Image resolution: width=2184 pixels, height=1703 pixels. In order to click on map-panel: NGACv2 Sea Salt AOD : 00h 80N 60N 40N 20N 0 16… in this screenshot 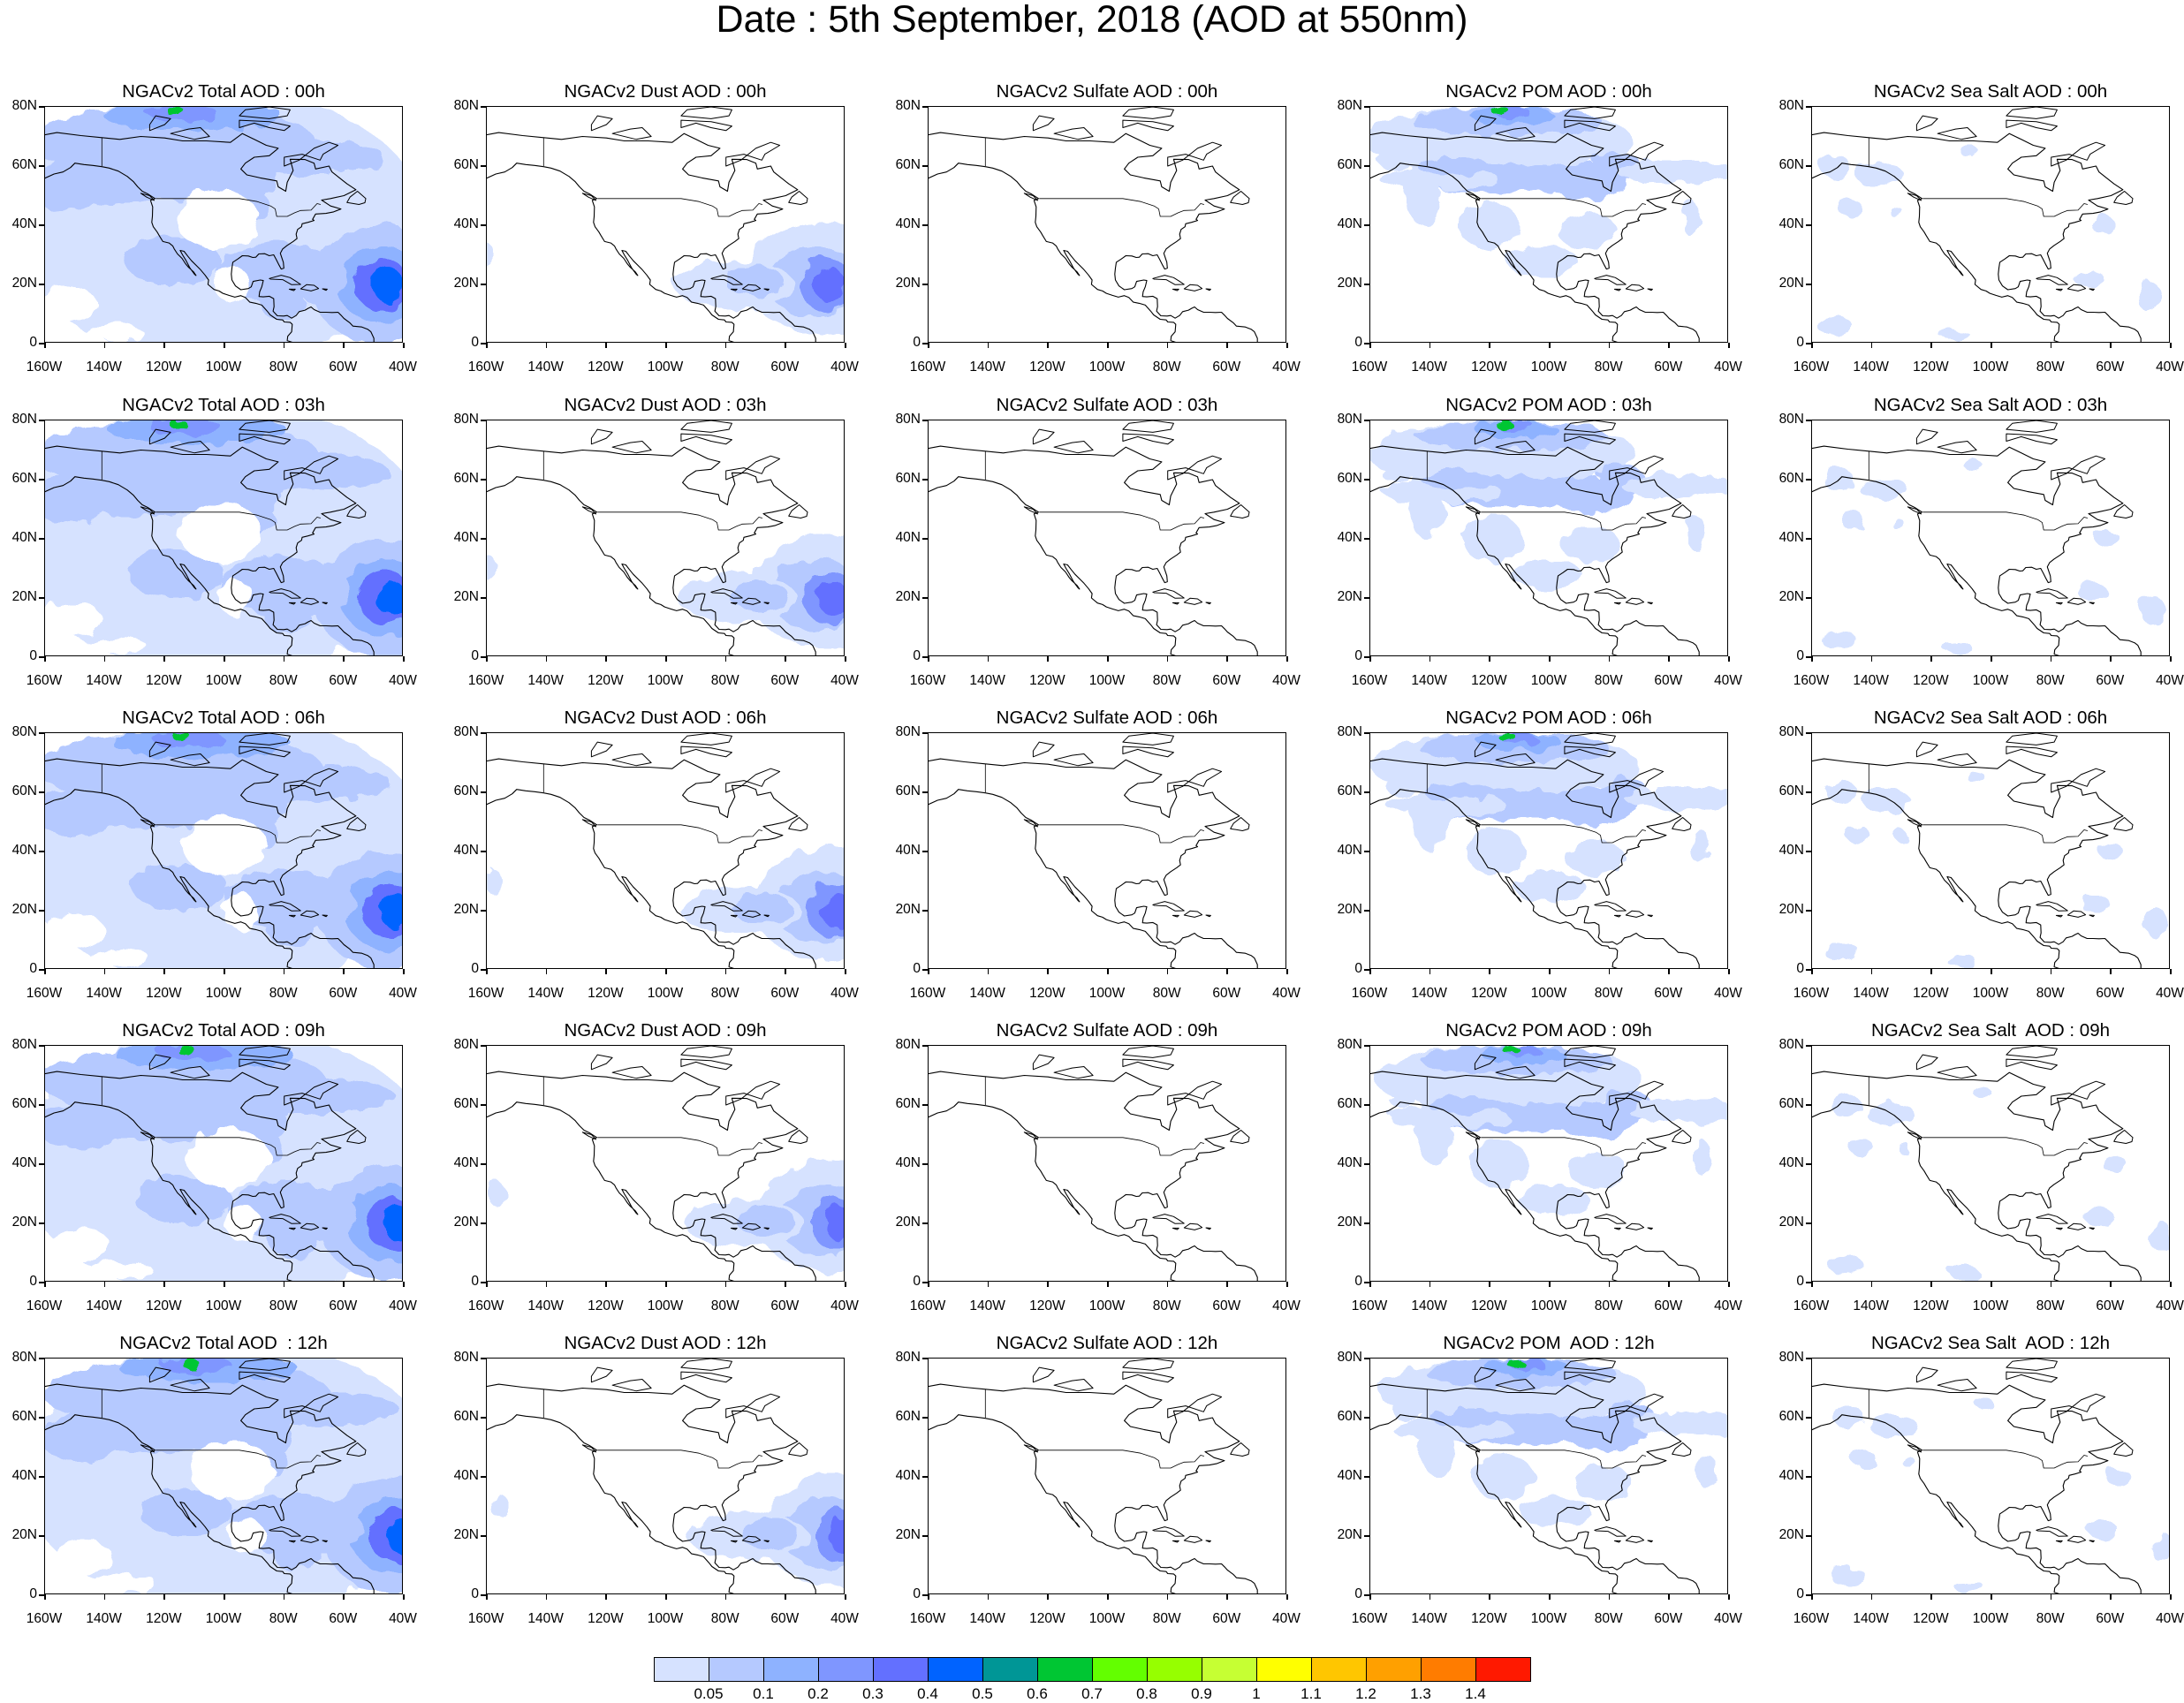, I will do `click(1975, 228)`.